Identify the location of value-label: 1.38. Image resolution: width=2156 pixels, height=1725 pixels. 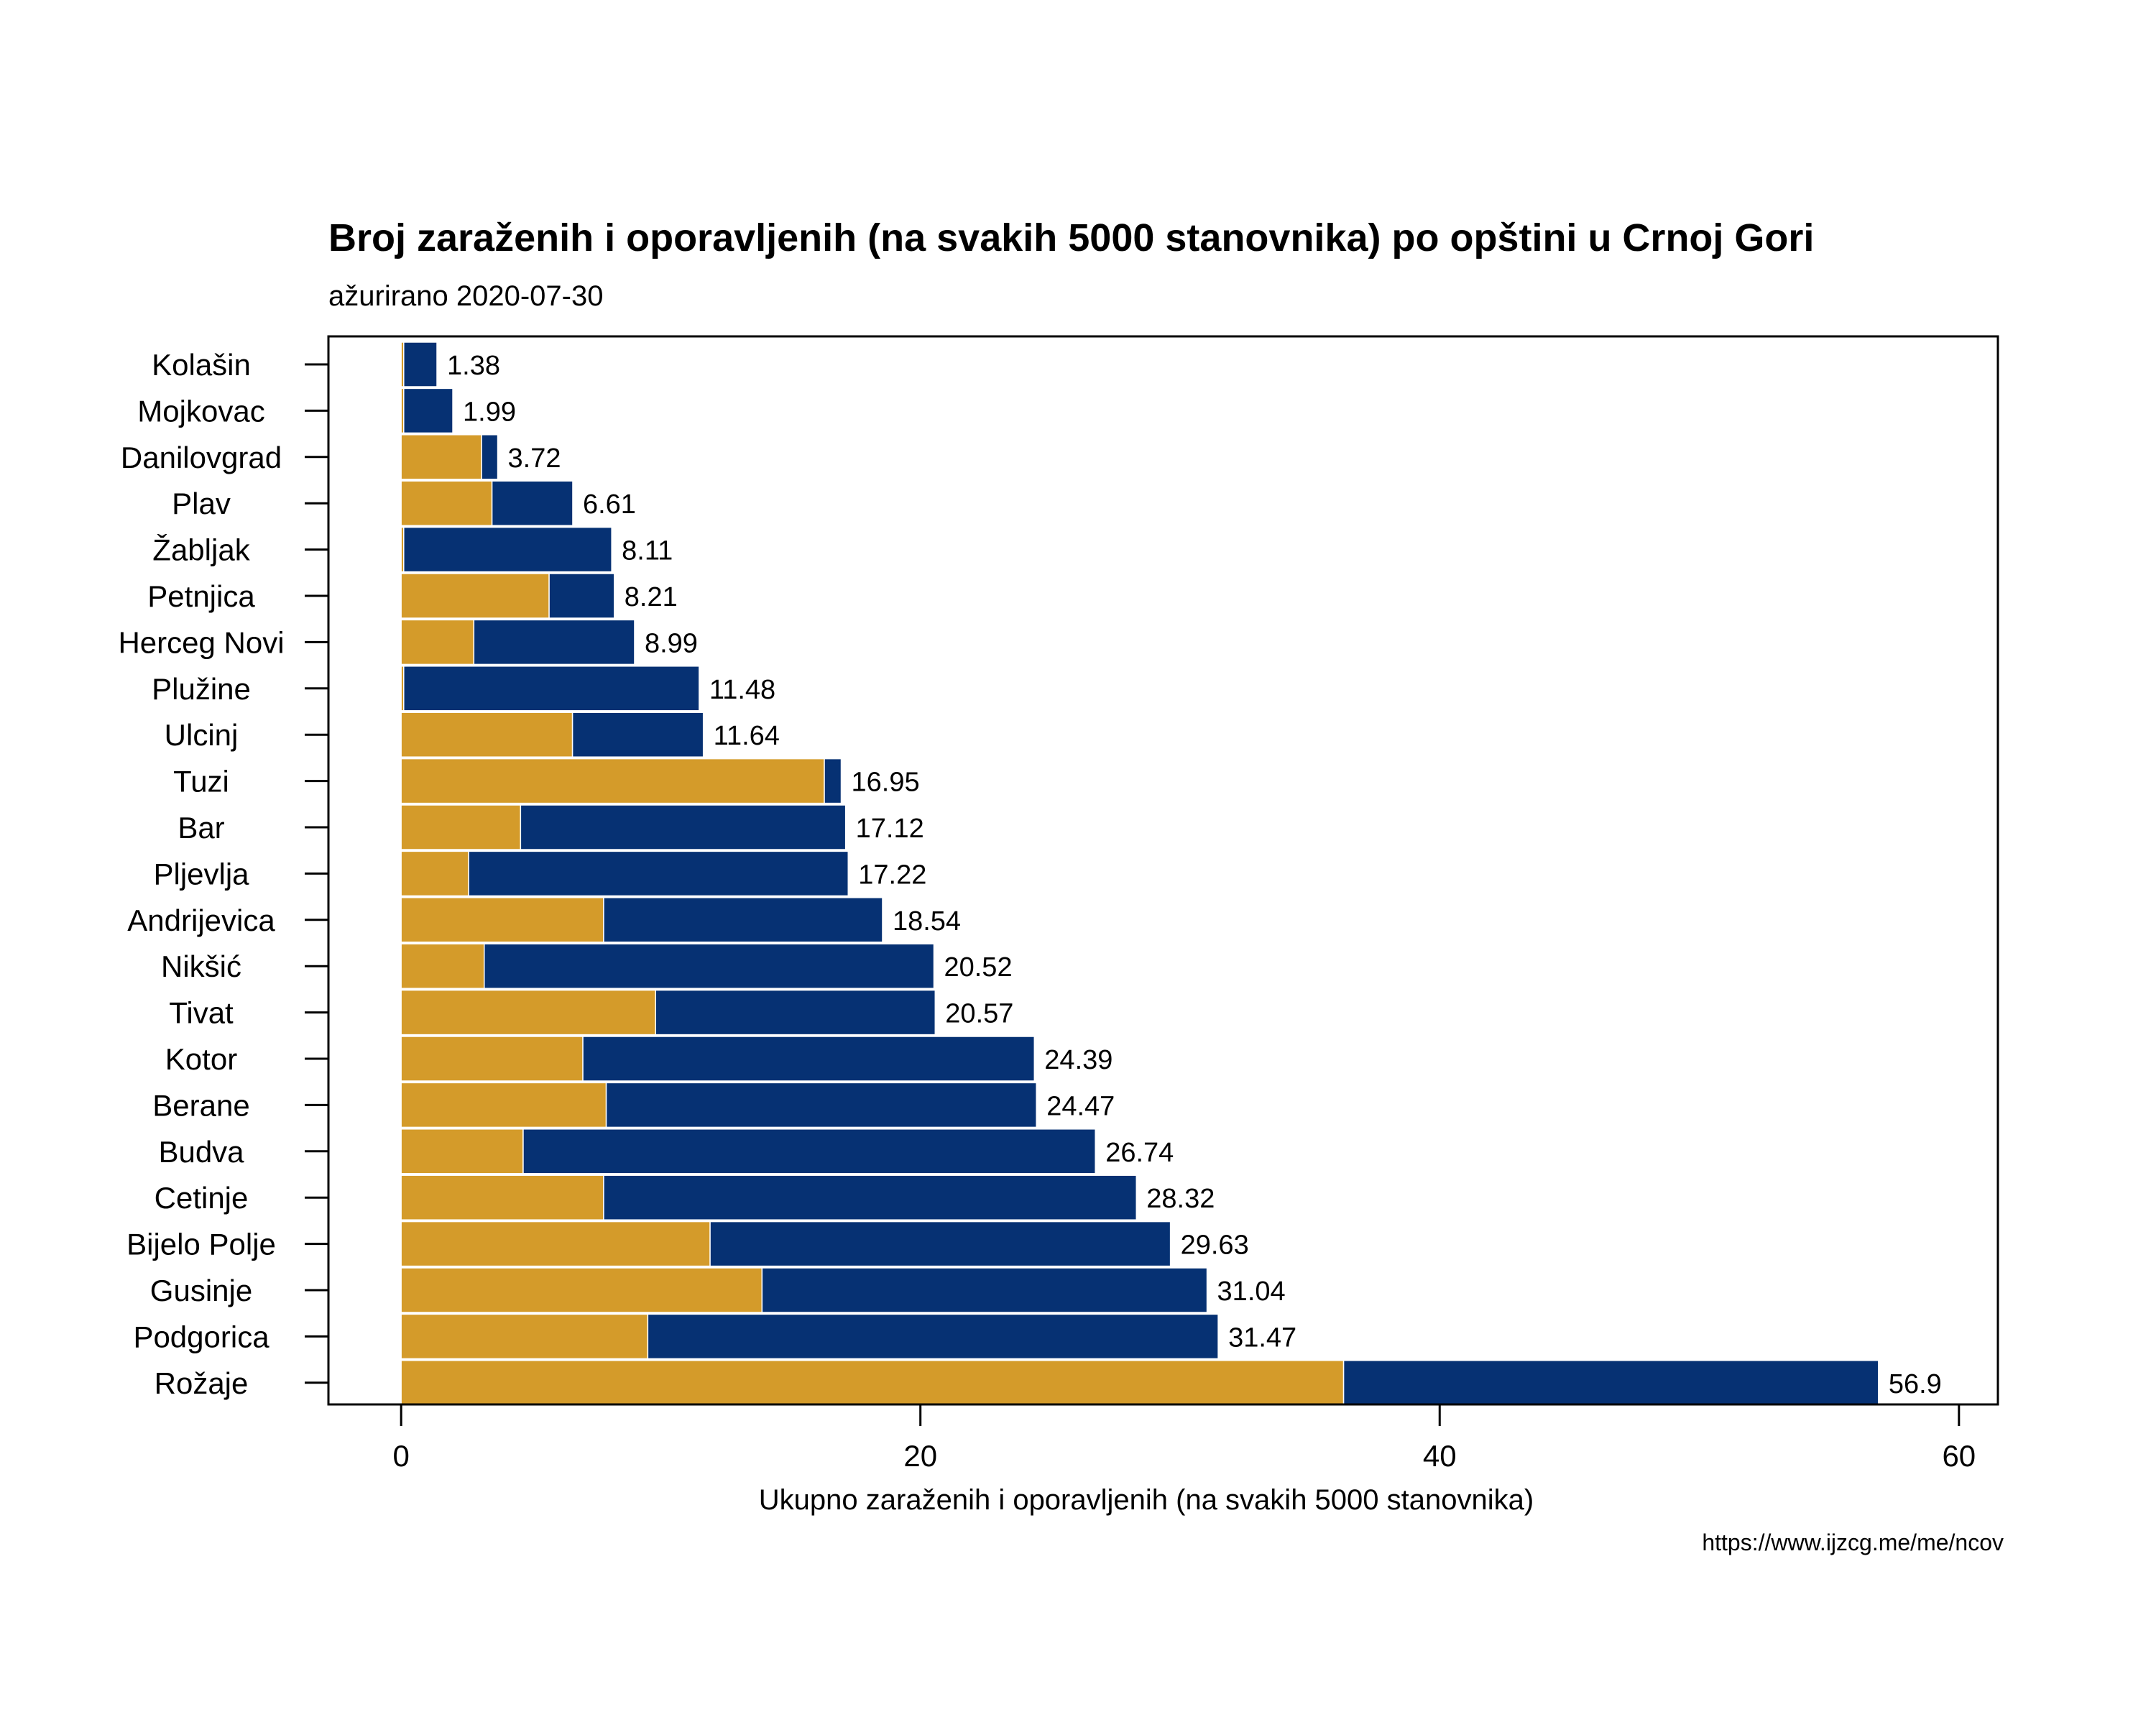
(474, 366).